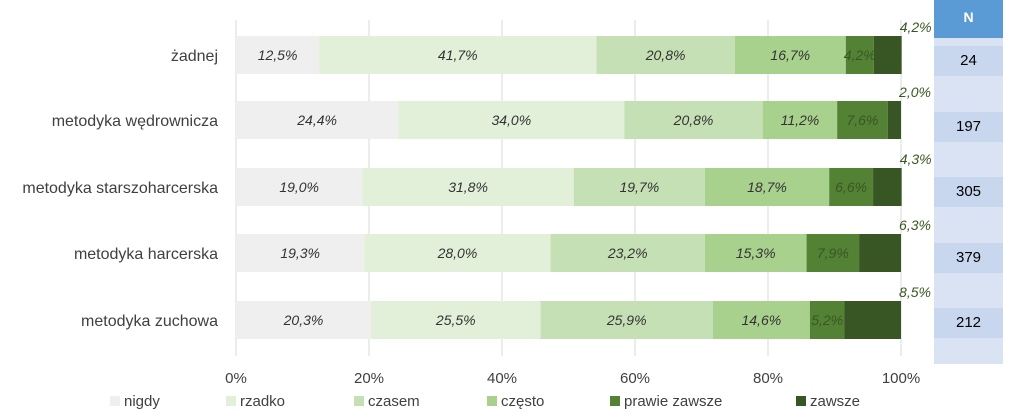 The height and width of the screenshot is (414, 1023). I want to click on data-label-czesto-zadnej: 16,7%, so click(790, 55).